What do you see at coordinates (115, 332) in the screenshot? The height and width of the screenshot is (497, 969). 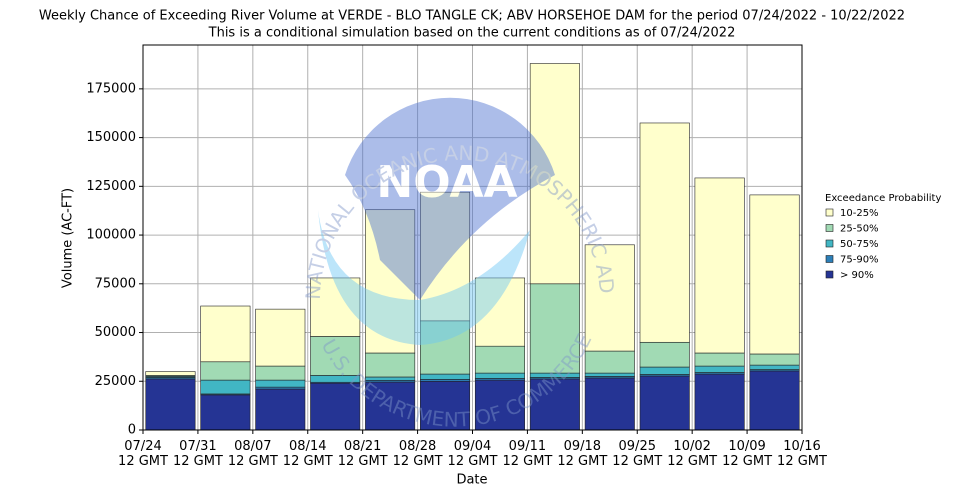 I see `y-tick-label: 50000` at bounding box center [115, 332].